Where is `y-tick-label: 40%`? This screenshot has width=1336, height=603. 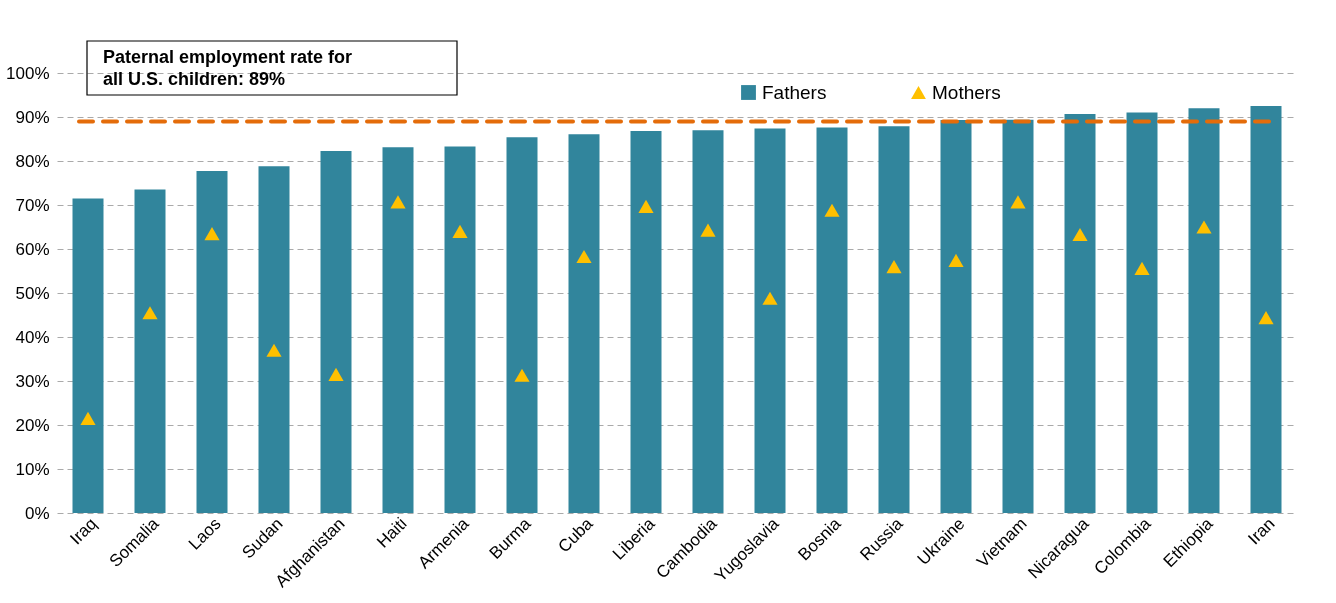 y-tick-label: 40% is located at coordinates (32, 337).